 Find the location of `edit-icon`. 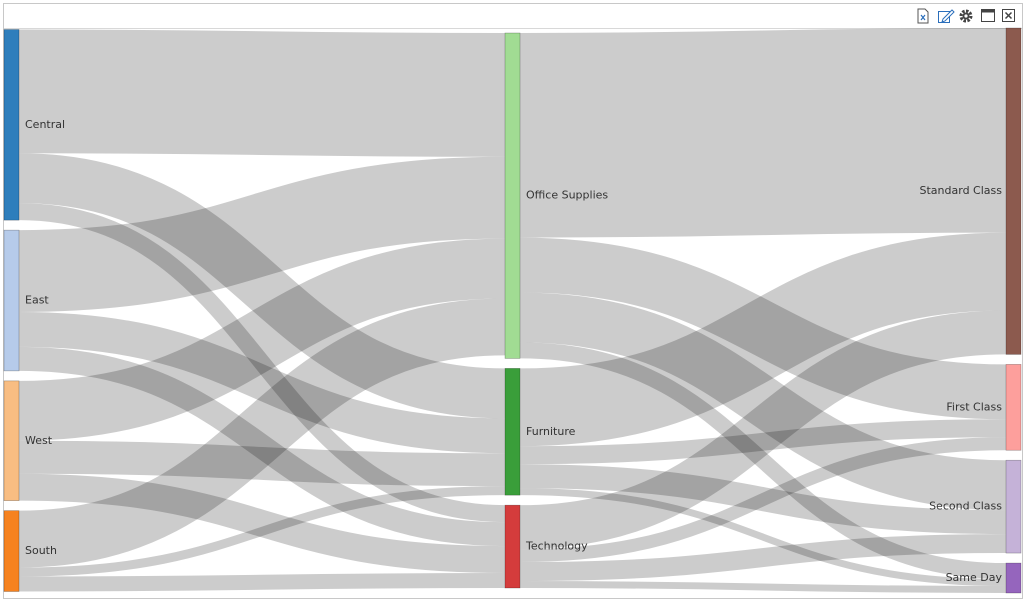

edit-icon is located at coordinates (946, 16).